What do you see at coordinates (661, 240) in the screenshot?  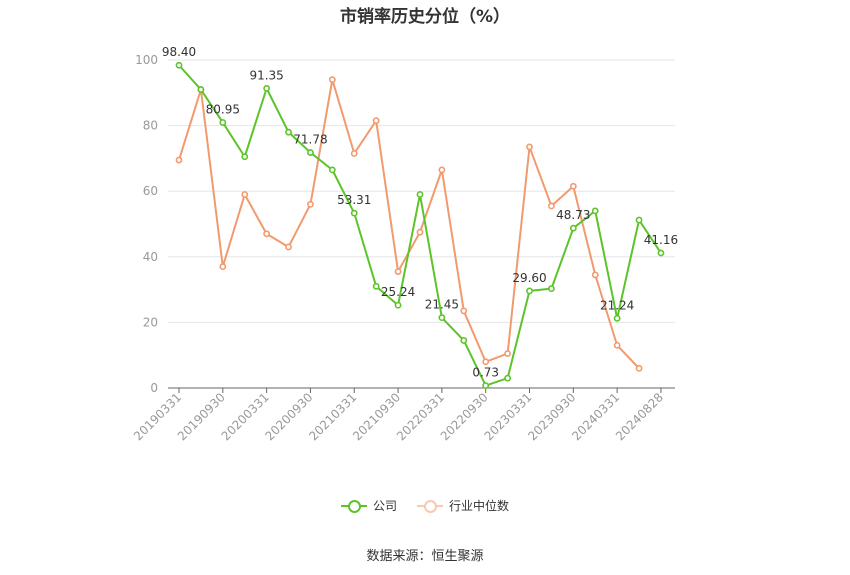 I see `data-label: 41.16` at bounding box center [661, 240].